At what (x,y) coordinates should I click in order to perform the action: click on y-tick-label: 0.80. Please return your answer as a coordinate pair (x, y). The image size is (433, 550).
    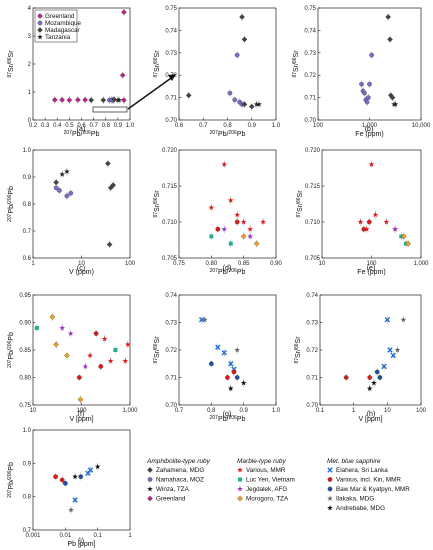
    Looking at the image, I should click on (25, 379).